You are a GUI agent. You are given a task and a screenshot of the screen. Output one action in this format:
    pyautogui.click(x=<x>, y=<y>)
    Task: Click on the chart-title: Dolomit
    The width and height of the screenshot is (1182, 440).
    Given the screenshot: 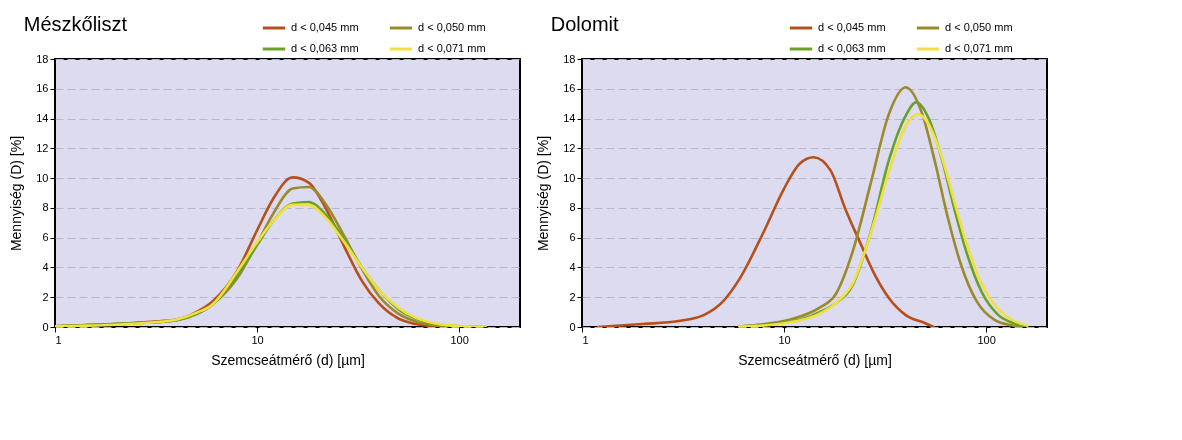 What is the action you would take?
    pyautogui.click(x=584, y=24)
    